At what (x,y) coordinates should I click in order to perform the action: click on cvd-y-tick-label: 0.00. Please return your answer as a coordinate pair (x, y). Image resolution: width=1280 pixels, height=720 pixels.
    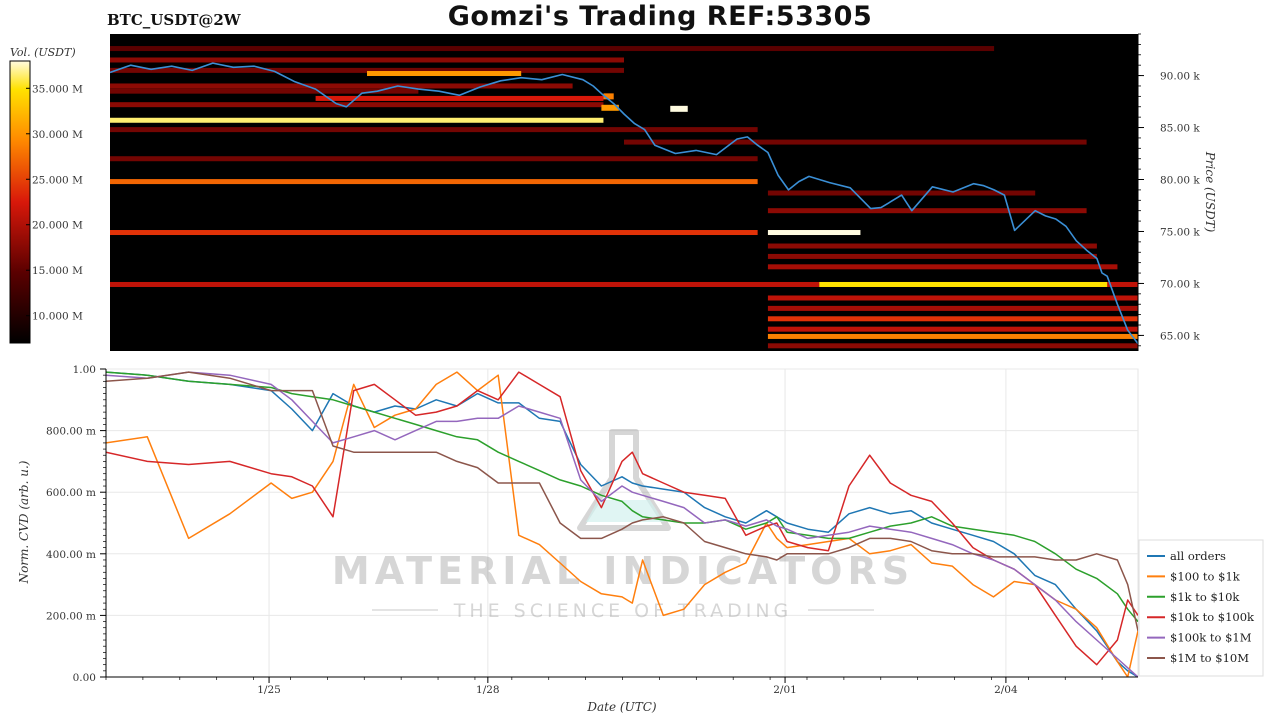
    Looking at the image, I should click on (84, 678).